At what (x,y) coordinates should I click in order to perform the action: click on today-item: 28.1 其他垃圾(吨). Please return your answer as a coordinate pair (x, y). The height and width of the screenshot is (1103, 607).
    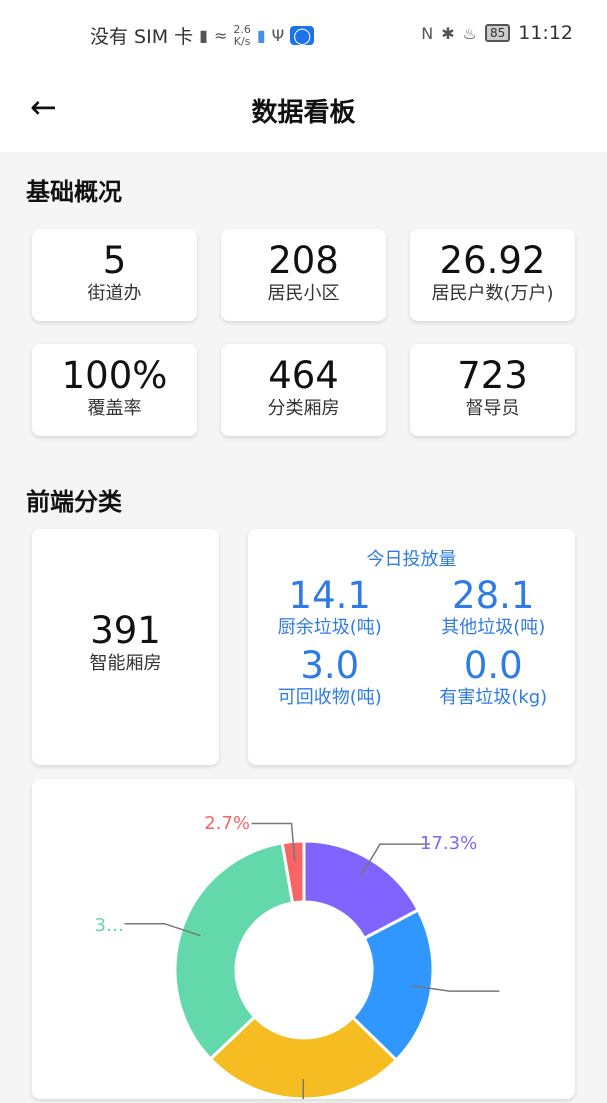
    Looking at the image, I should click on (493, 606).